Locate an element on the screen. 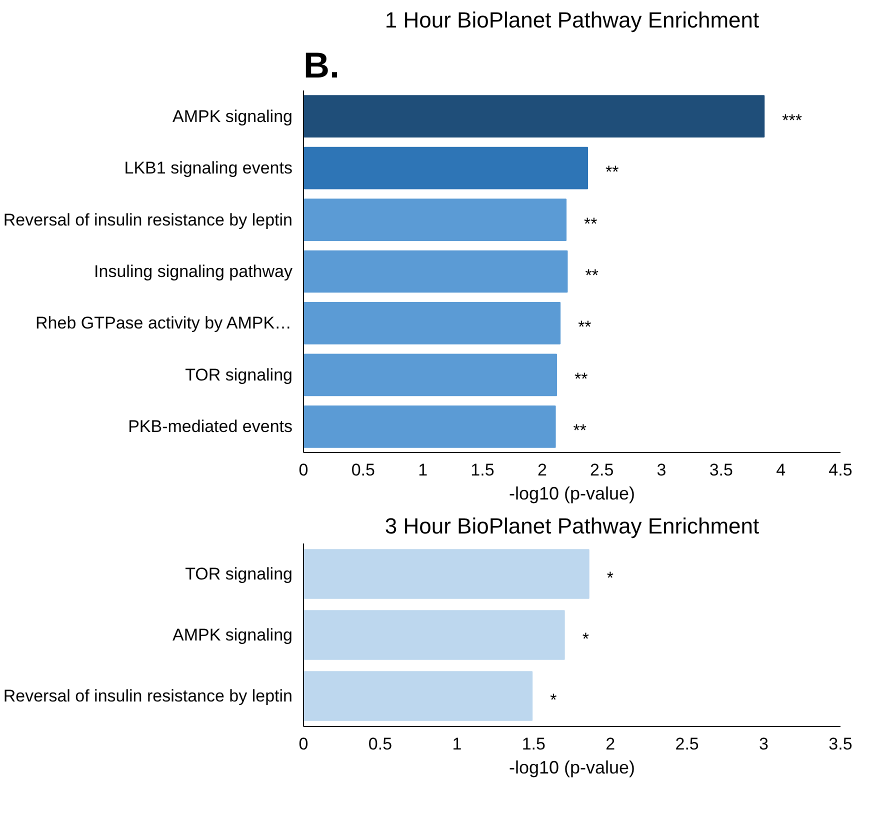 This screenshot has width=872, height=828. text: B. is located at coordinates (322, 65).